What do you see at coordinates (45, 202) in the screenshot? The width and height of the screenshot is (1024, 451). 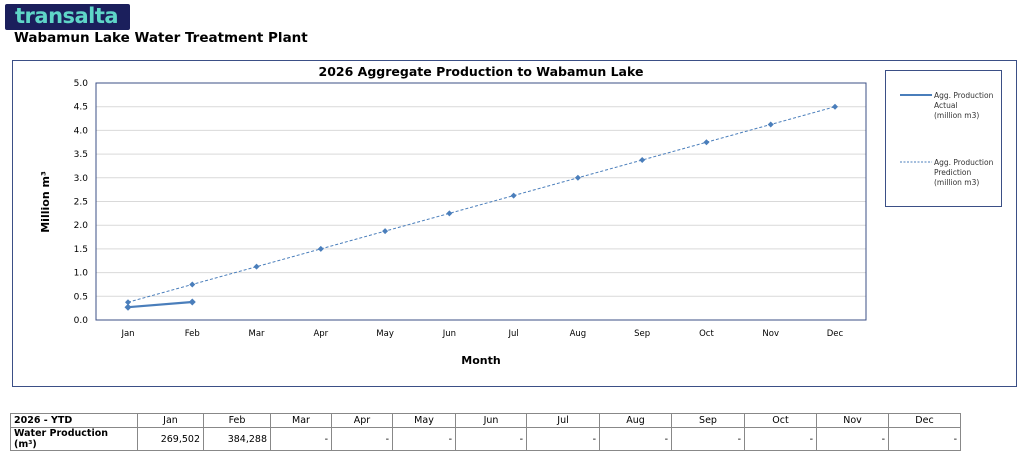 I see `y-axis-label: Million m³` at bounding box center [45, 202].